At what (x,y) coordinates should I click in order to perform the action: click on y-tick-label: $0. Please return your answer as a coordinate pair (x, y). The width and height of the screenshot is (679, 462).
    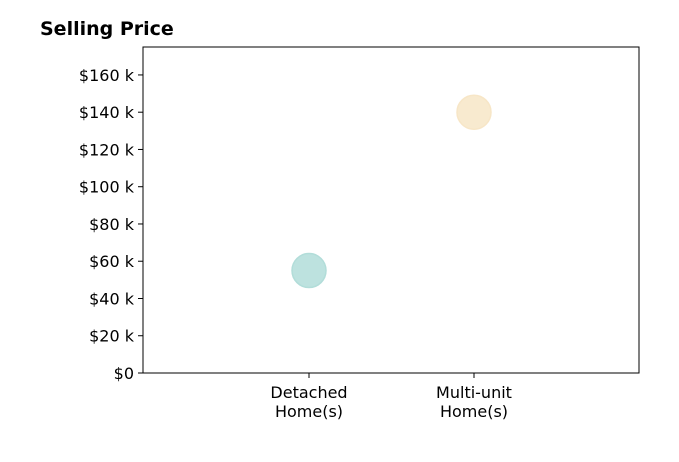
    Looking at the image, I should click on (124, 373).